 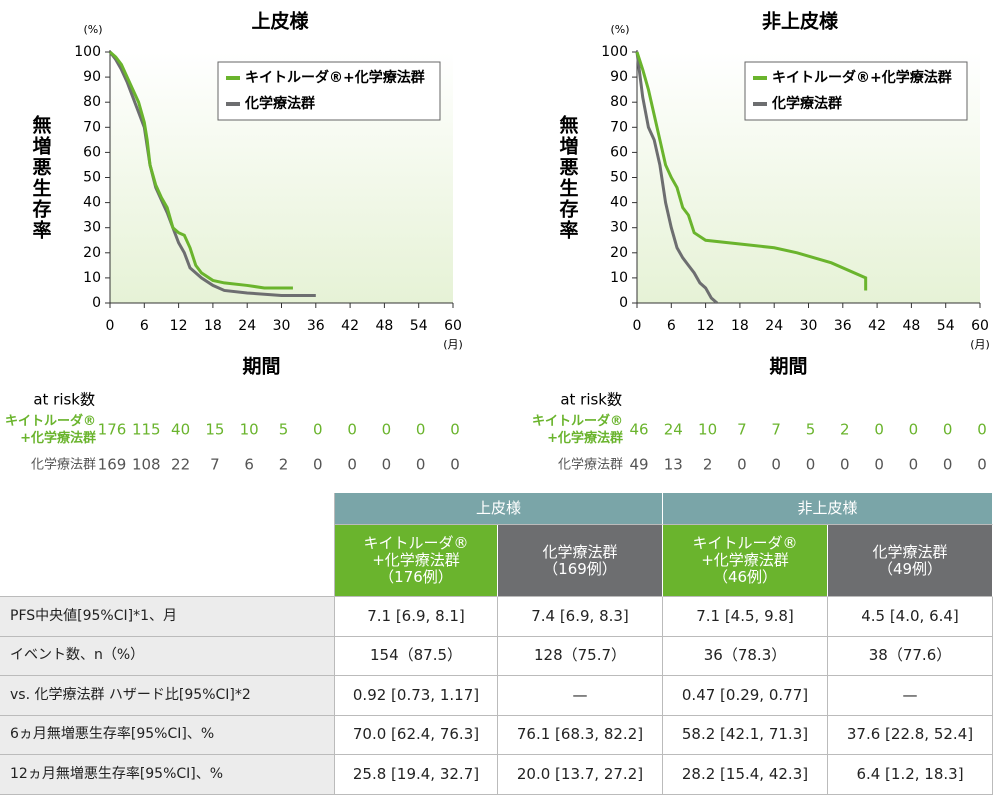 What do you see at coordinates (92, 228) in the screenshot?
I see `y-tick-label: 30` at bounding box center [92, 228].